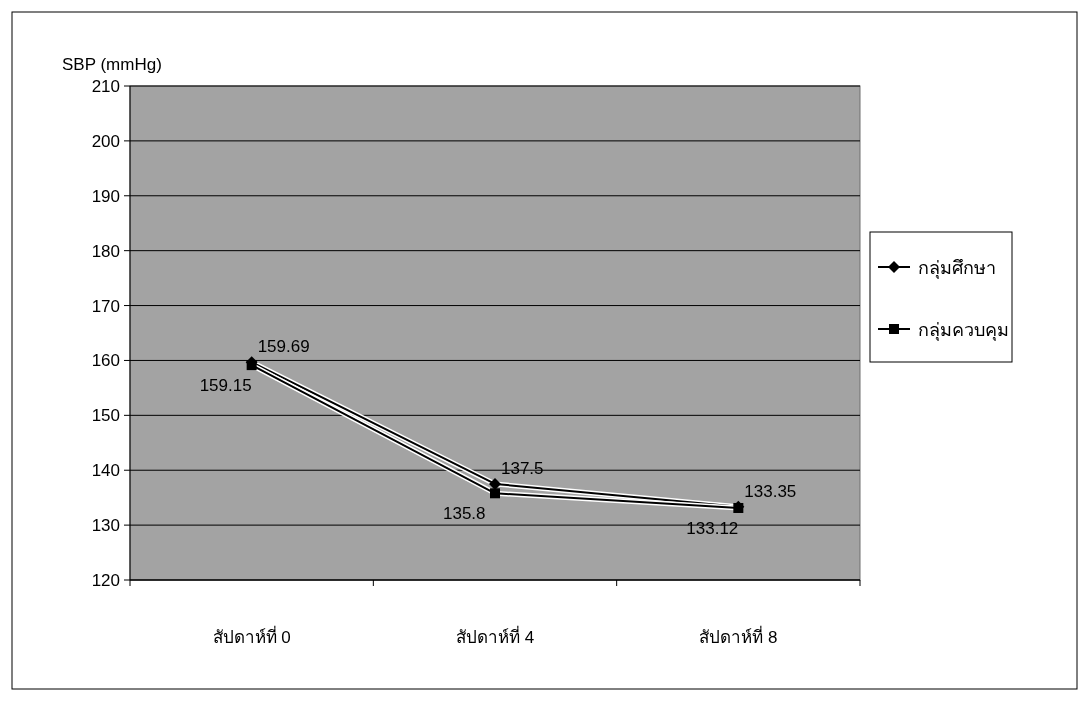 This screenshot has height=701, width=1089. Describe the element at coordinates (105, 580) in the screenshot. I see `y-tick-label: 120` at that location.